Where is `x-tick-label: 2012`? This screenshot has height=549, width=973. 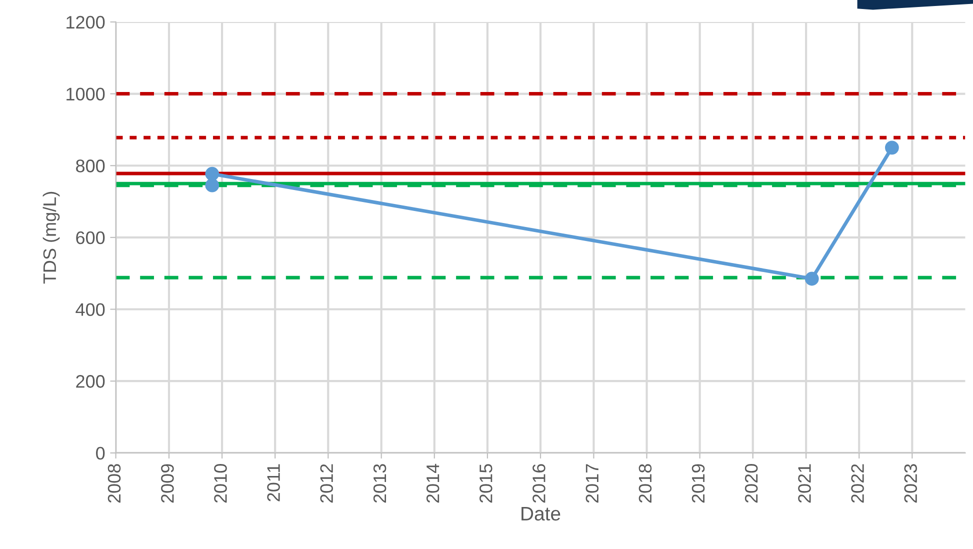 x-tick-label: 2012 is located at coordinates (326, 483).